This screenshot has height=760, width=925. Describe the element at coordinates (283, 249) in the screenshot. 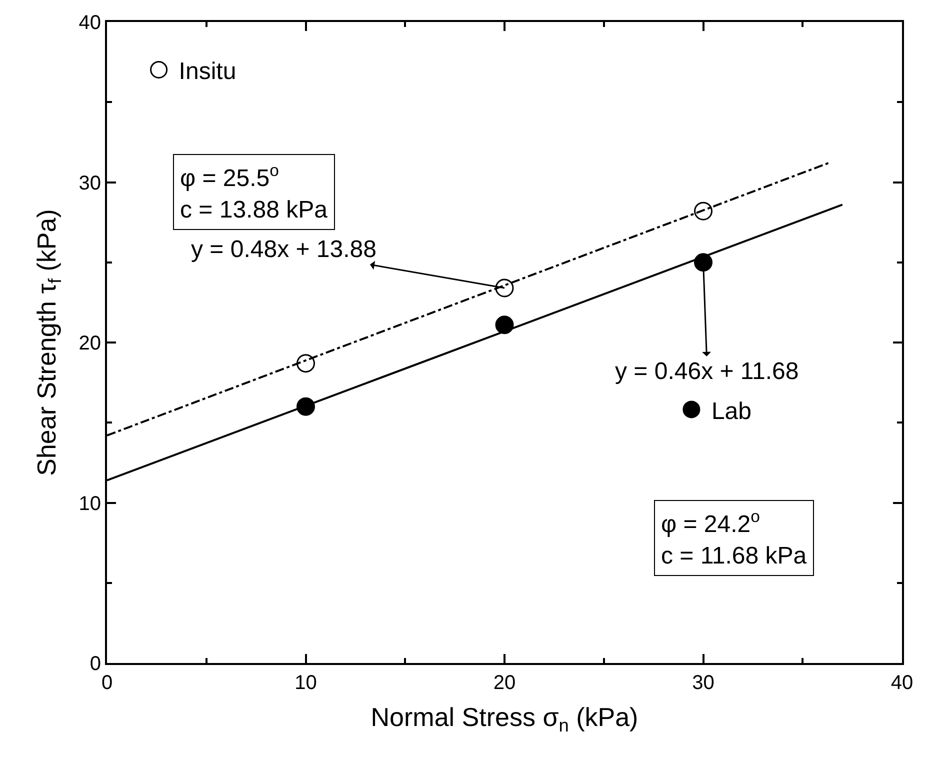

I see `annotation: y = 0.48x + 13.88` at that location.